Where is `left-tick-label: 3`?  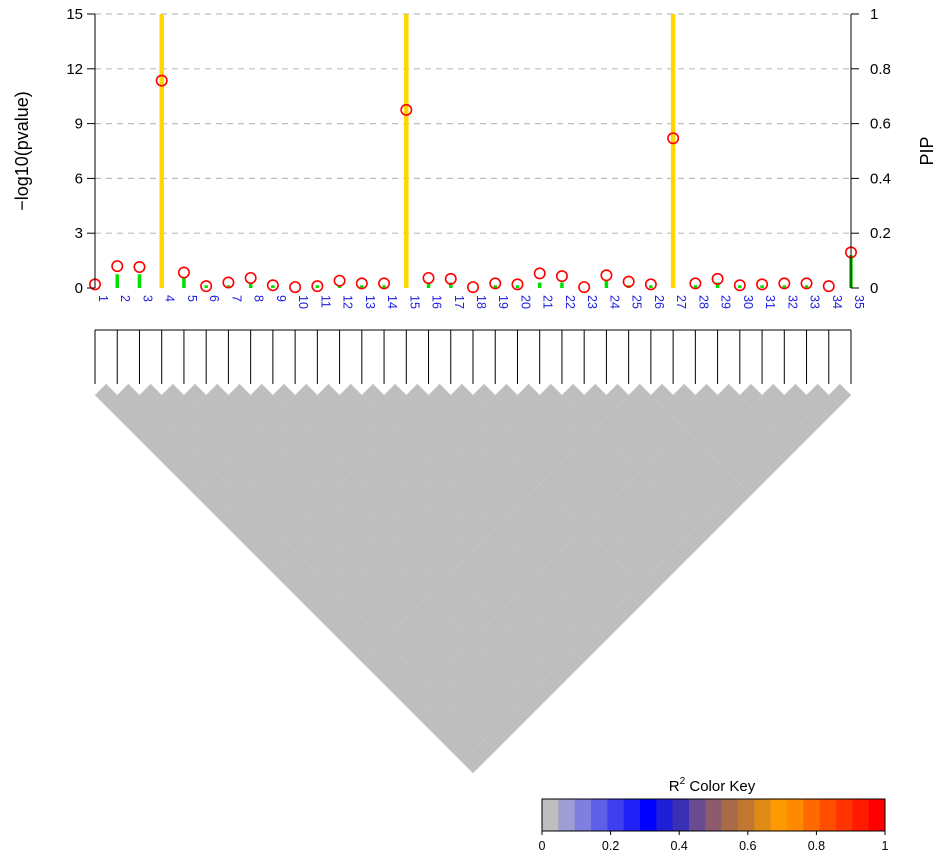 left-tick-label: 3 is located at coordinates (79, 233).